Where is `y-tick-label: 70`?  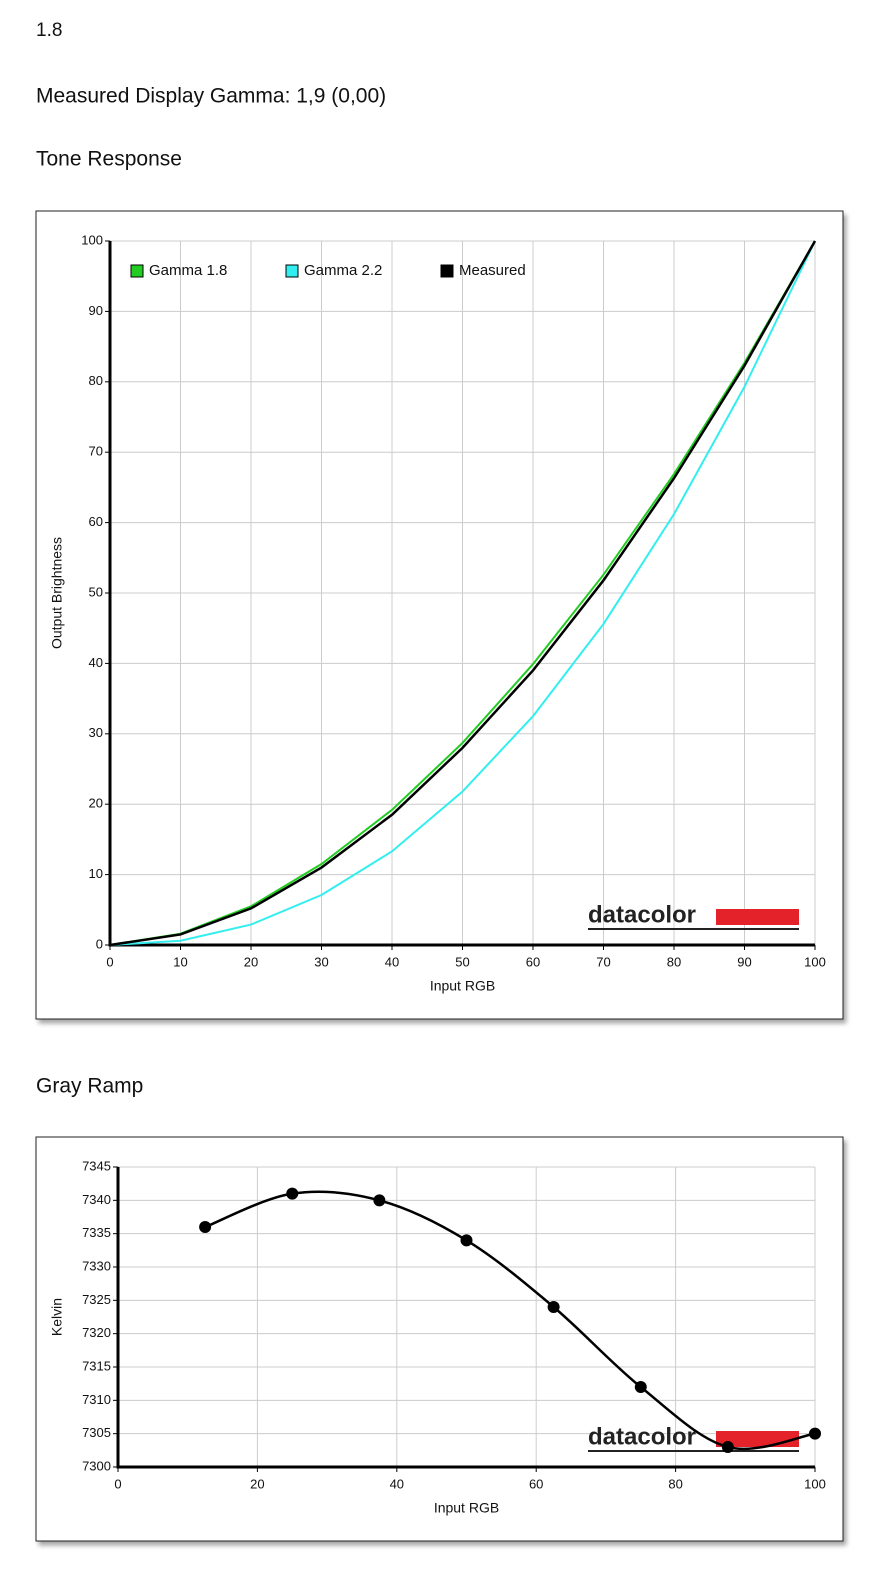
y-tick-label: 70 is located at coordinates (96, 451).